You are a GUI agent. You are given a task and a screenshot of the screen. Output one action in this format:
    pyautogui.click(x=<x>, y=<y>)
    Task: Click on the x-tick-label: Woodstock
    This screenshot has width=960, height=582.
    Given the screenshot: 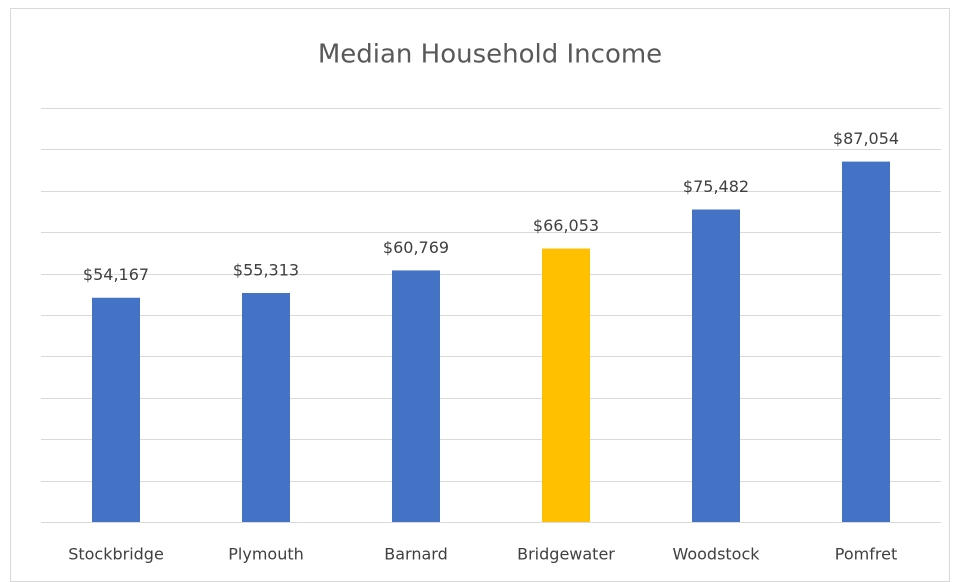 What is the action you would take?
    pyautogui.click(x=716, y=554)
    